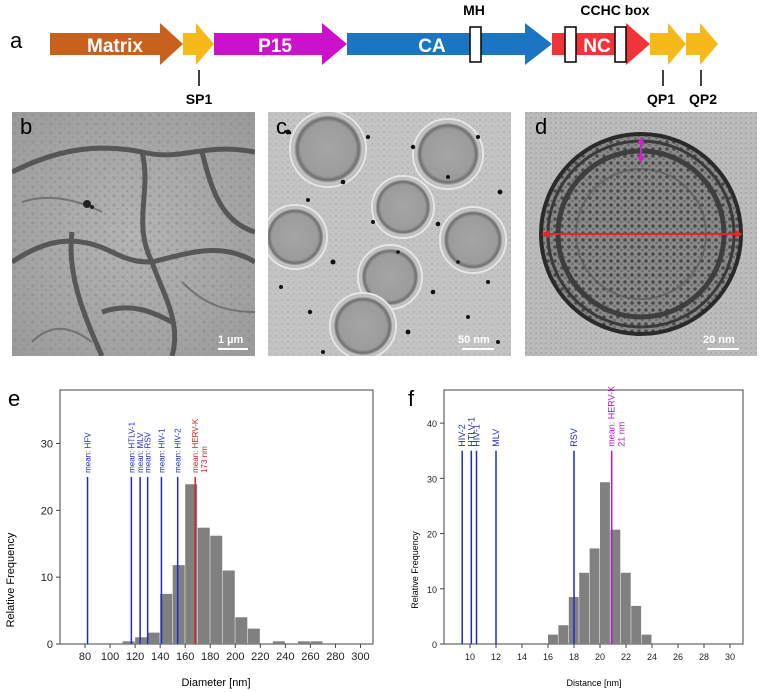  I want to click on chart-e-refline-label-1: mean: HTLV-1, so click(131, 447).